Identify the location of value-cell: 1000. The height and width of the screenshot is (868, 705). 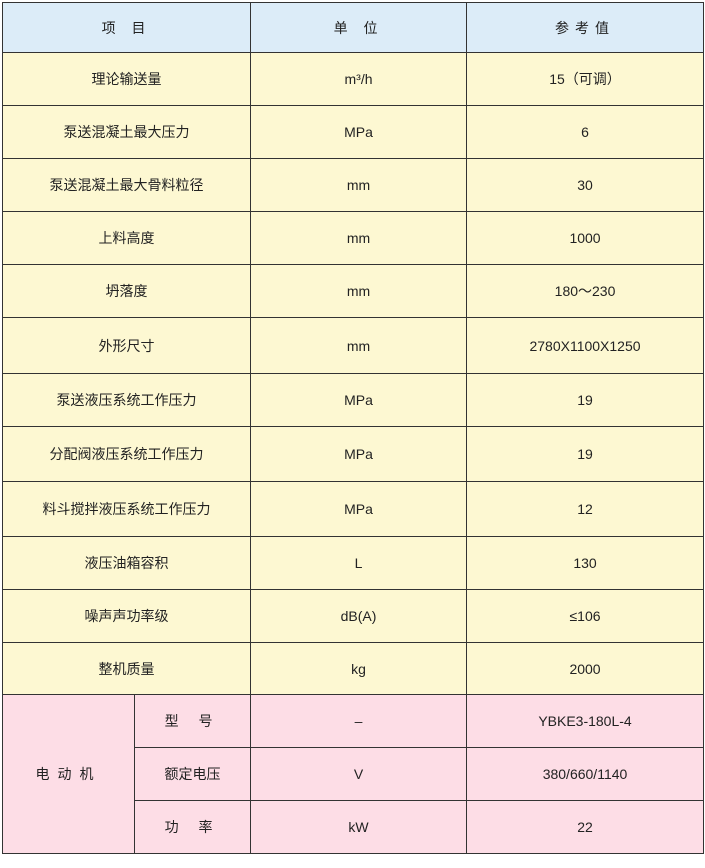
(585, 238).